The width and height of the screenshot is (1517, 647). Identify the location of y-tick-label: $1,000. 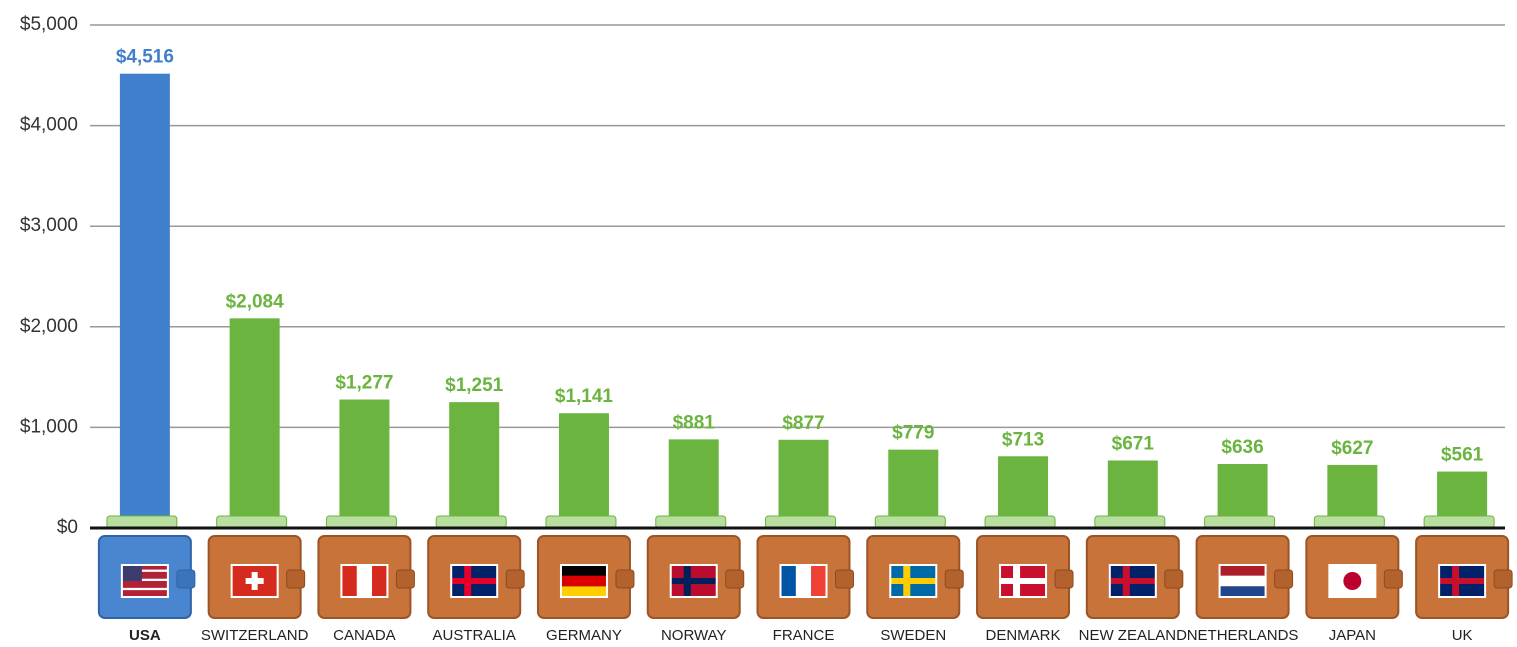
(49, 426).